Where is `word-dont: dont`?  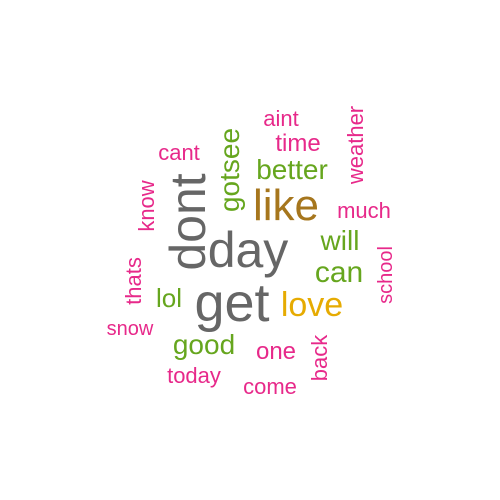
word-dont: dont is located at coordinates (188, 222).